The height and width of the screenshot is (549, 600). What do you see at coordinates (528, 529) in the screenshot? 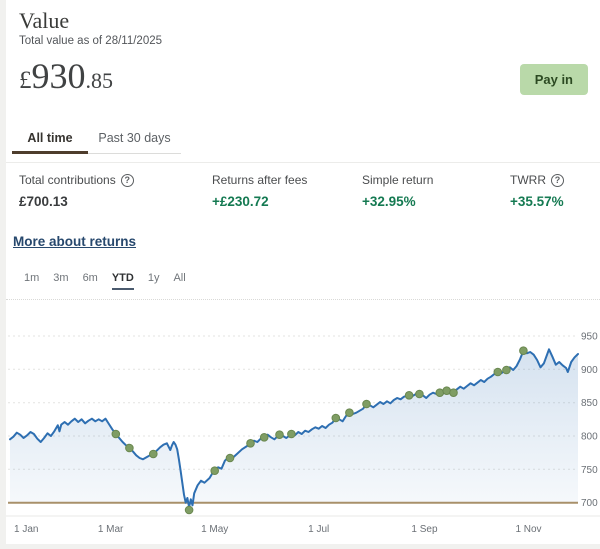
I see `x-axis-label: 1 Nov` at bounding box center [528, 529].